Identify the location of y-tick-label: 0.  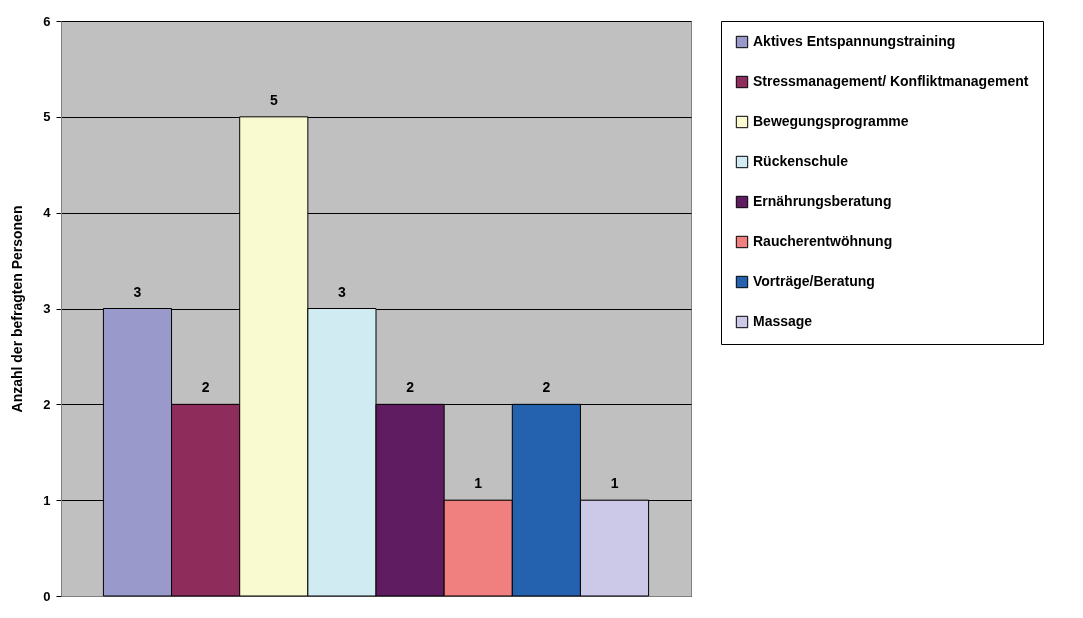
(47, 596).